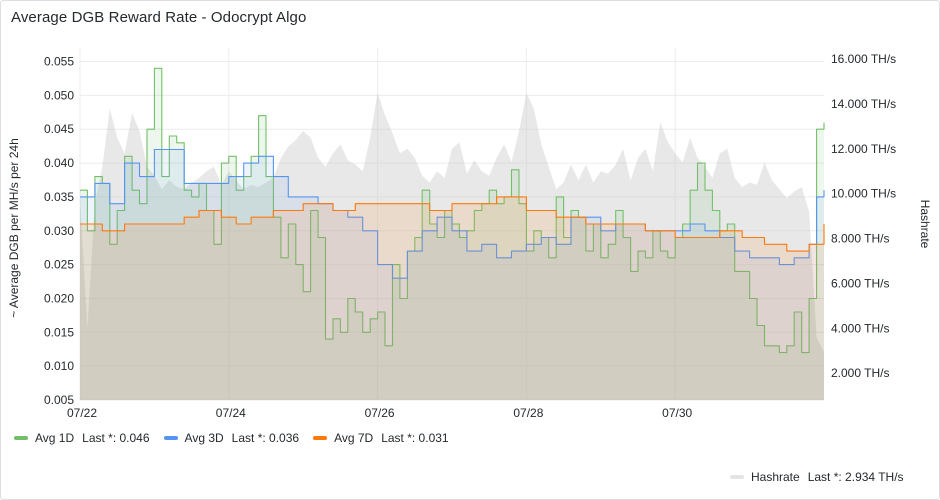 The height and width of the screenshot is (500, 940). I want to click on y-left-tick-label: 0.005, so click(59, 400).